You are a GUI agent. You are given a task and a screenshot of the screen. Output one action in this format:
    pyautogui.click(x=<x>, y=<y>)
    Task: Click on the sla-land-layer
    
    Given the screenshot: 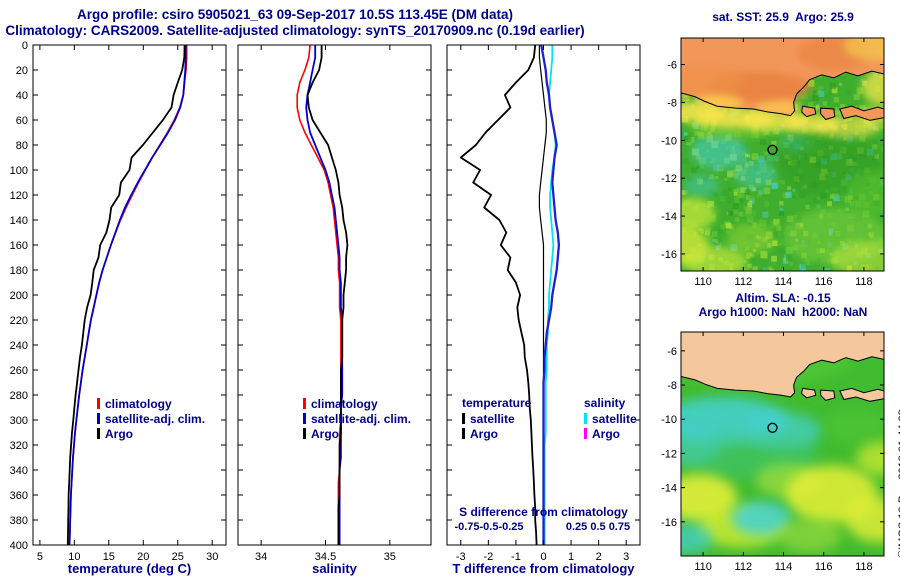 What is the action you would take?
    pyautogui.click(x=782, y=367)
    